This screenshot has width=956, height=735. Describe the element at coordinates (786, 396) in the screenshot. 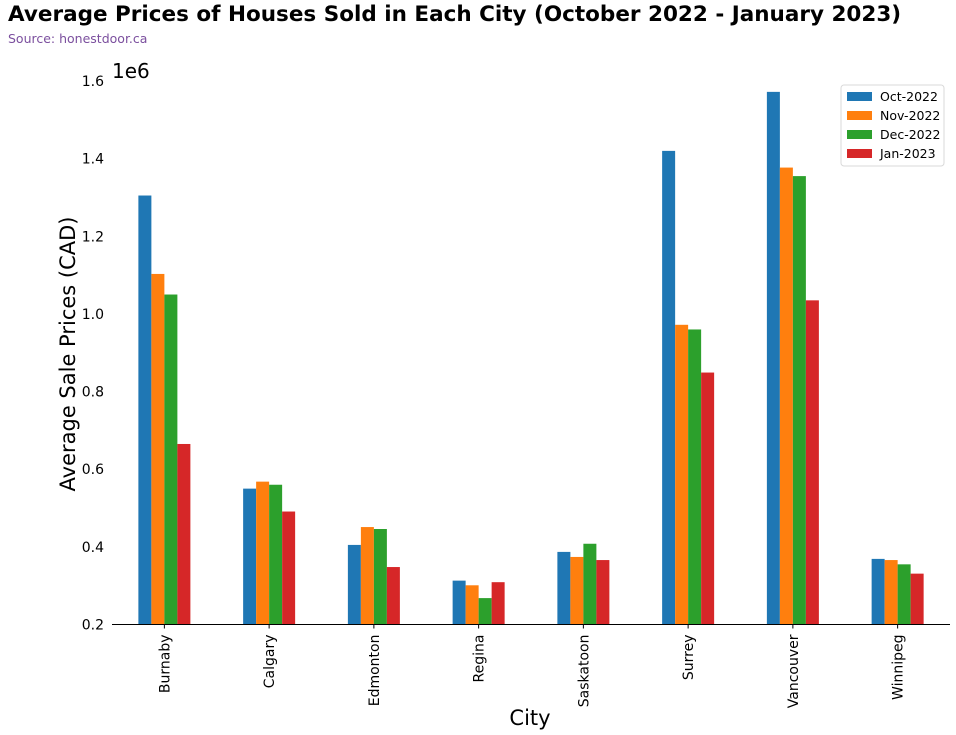

I see `bar-vancouver-nov-2022` at that location.